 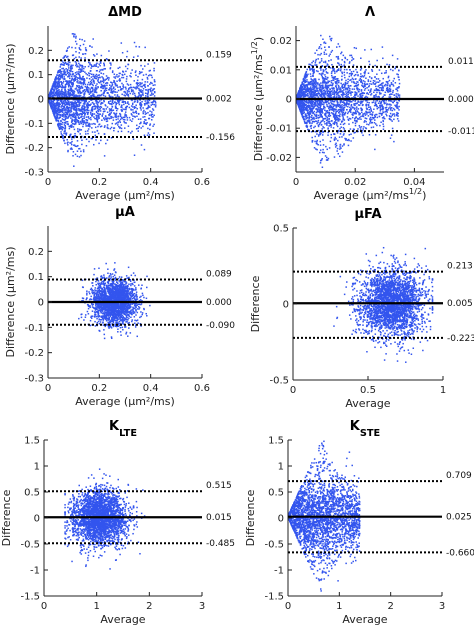 I want to click on chart-title: ΔMD, so click(x=125, y=12).